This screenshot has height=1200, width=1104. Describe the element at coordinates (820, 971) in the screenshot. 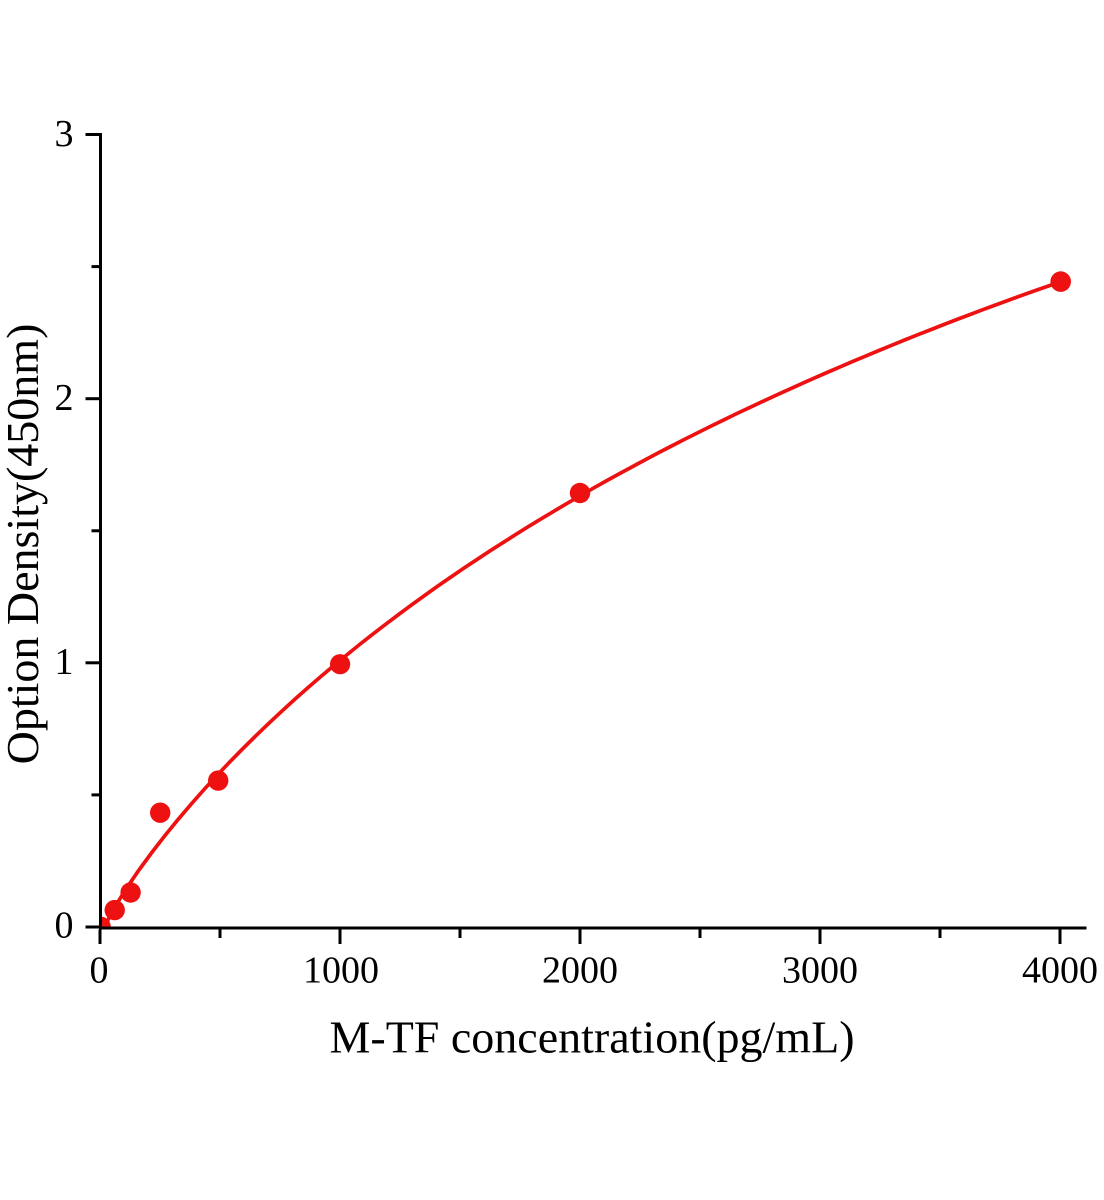

I see `svg-text: 3000` at that location.